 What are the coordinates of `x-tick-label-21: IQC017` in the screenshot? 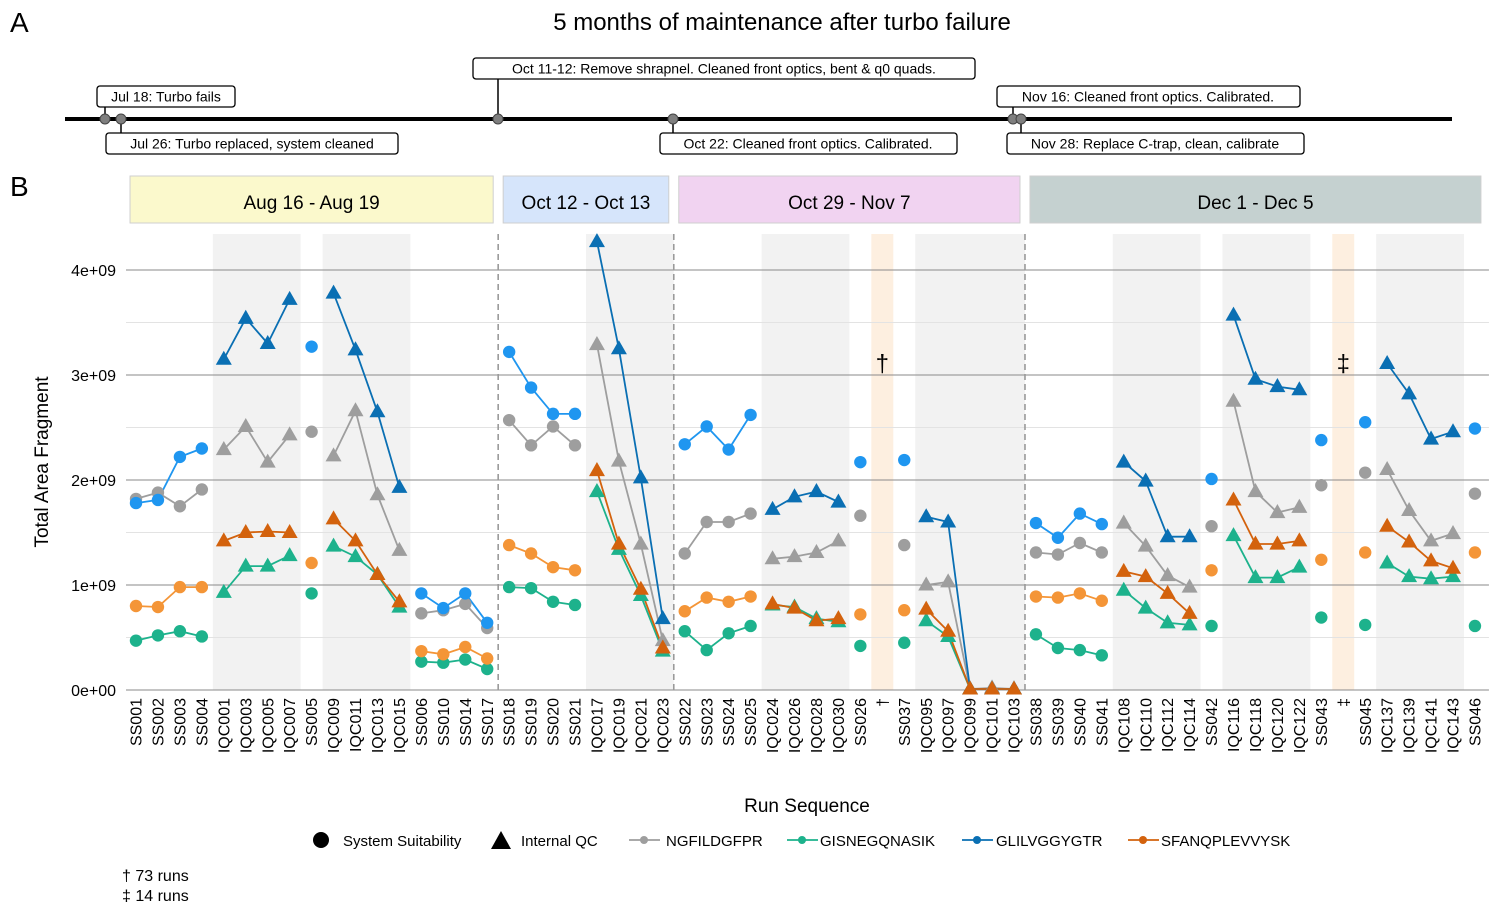 It's located at (598, 725).